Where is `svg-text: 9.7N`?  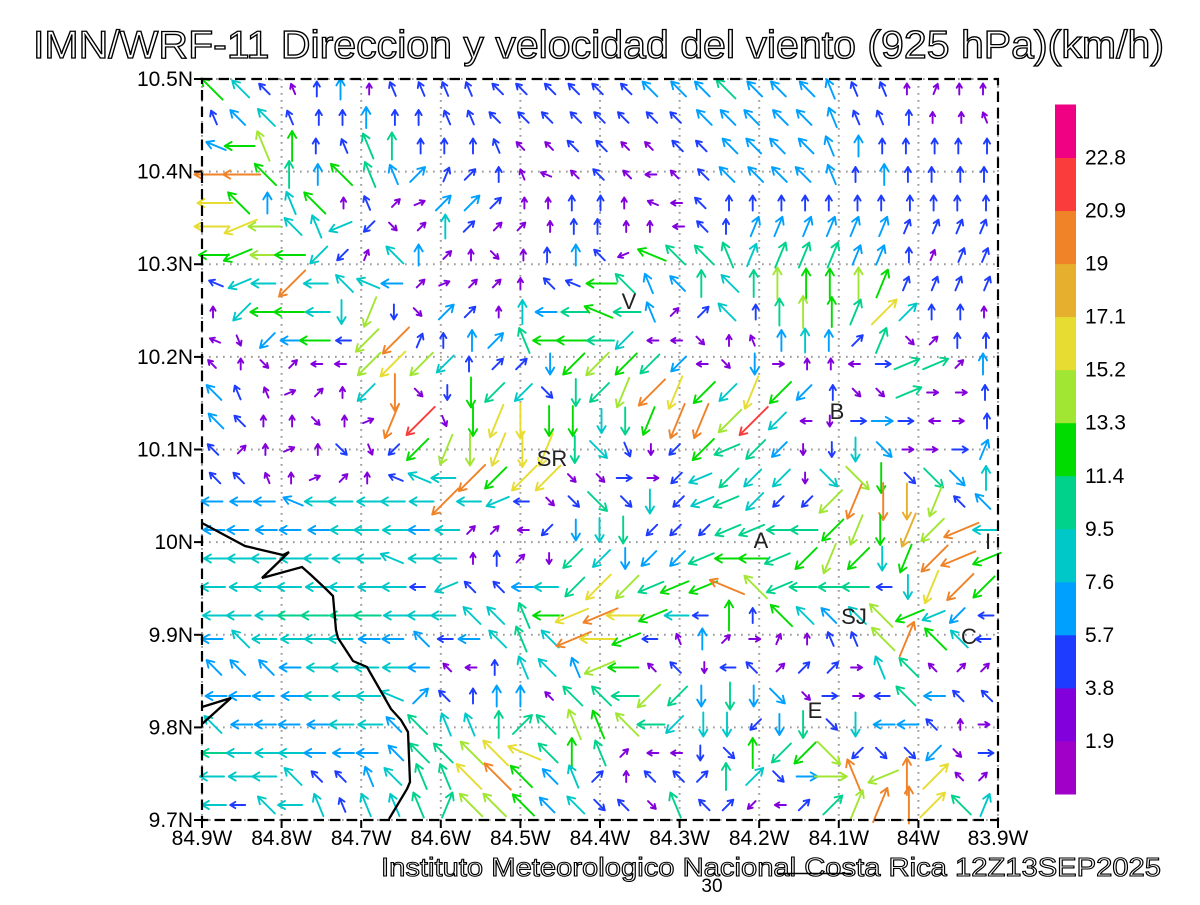
svg-text: 9.7N is located at coordinates (171, 820).